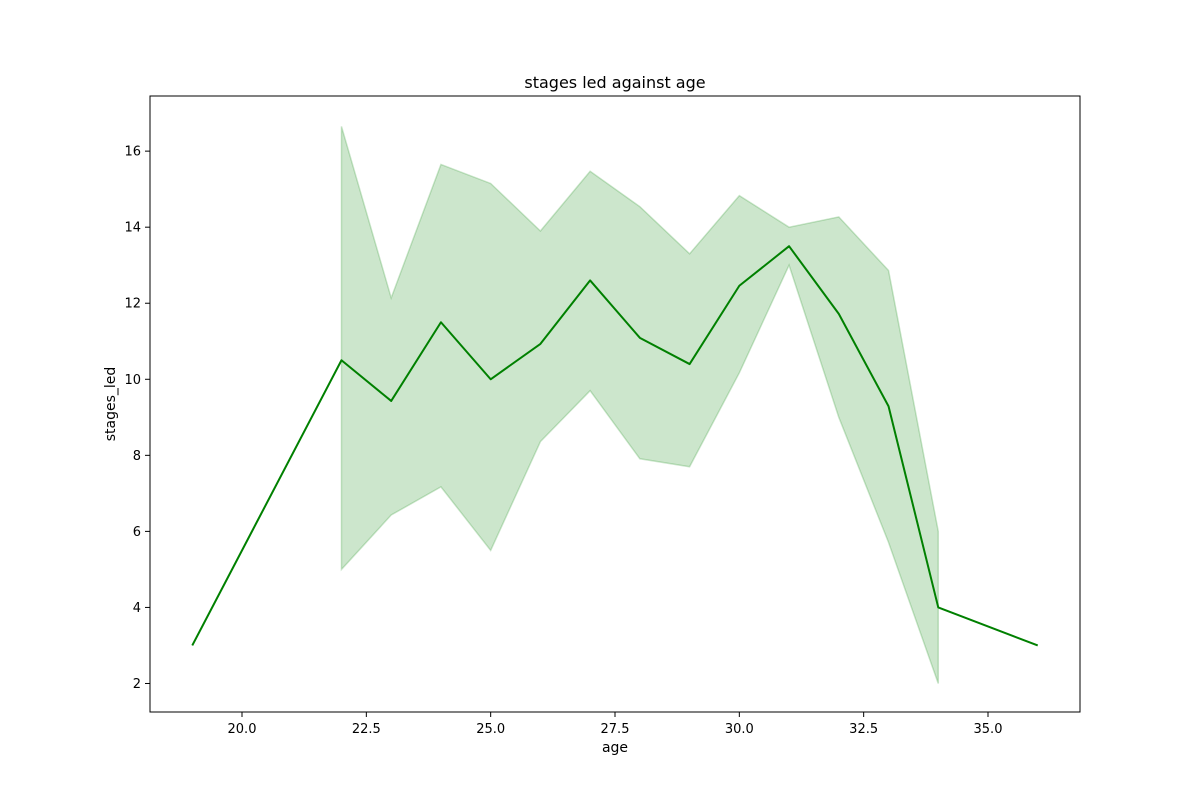  I want to click on y-tick-label: 12, so click(132, 304).